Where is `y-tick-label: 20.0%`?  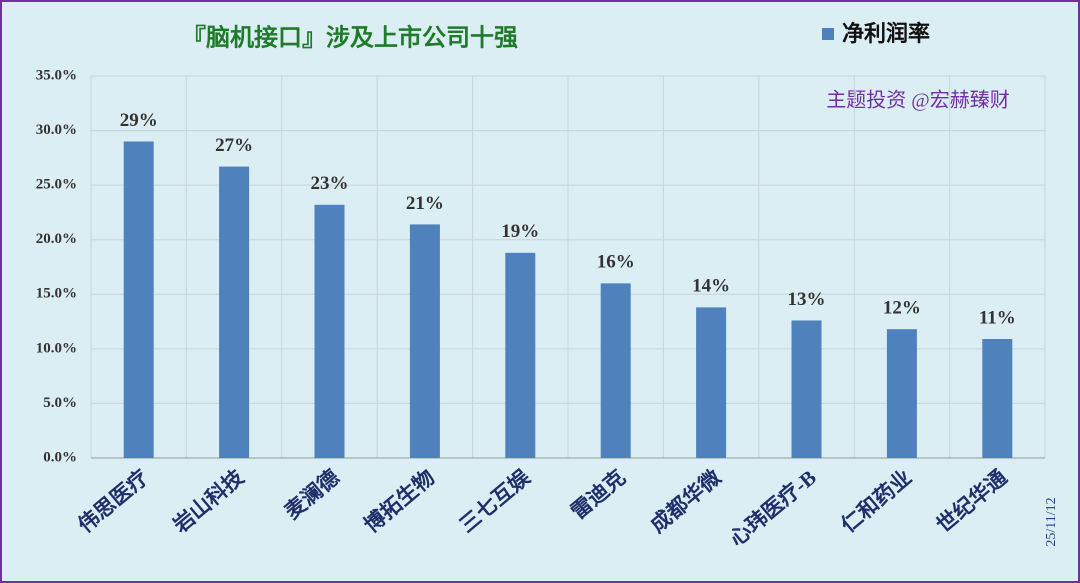
y-tick-label: 20.0% is located at coordinates (56, 239).